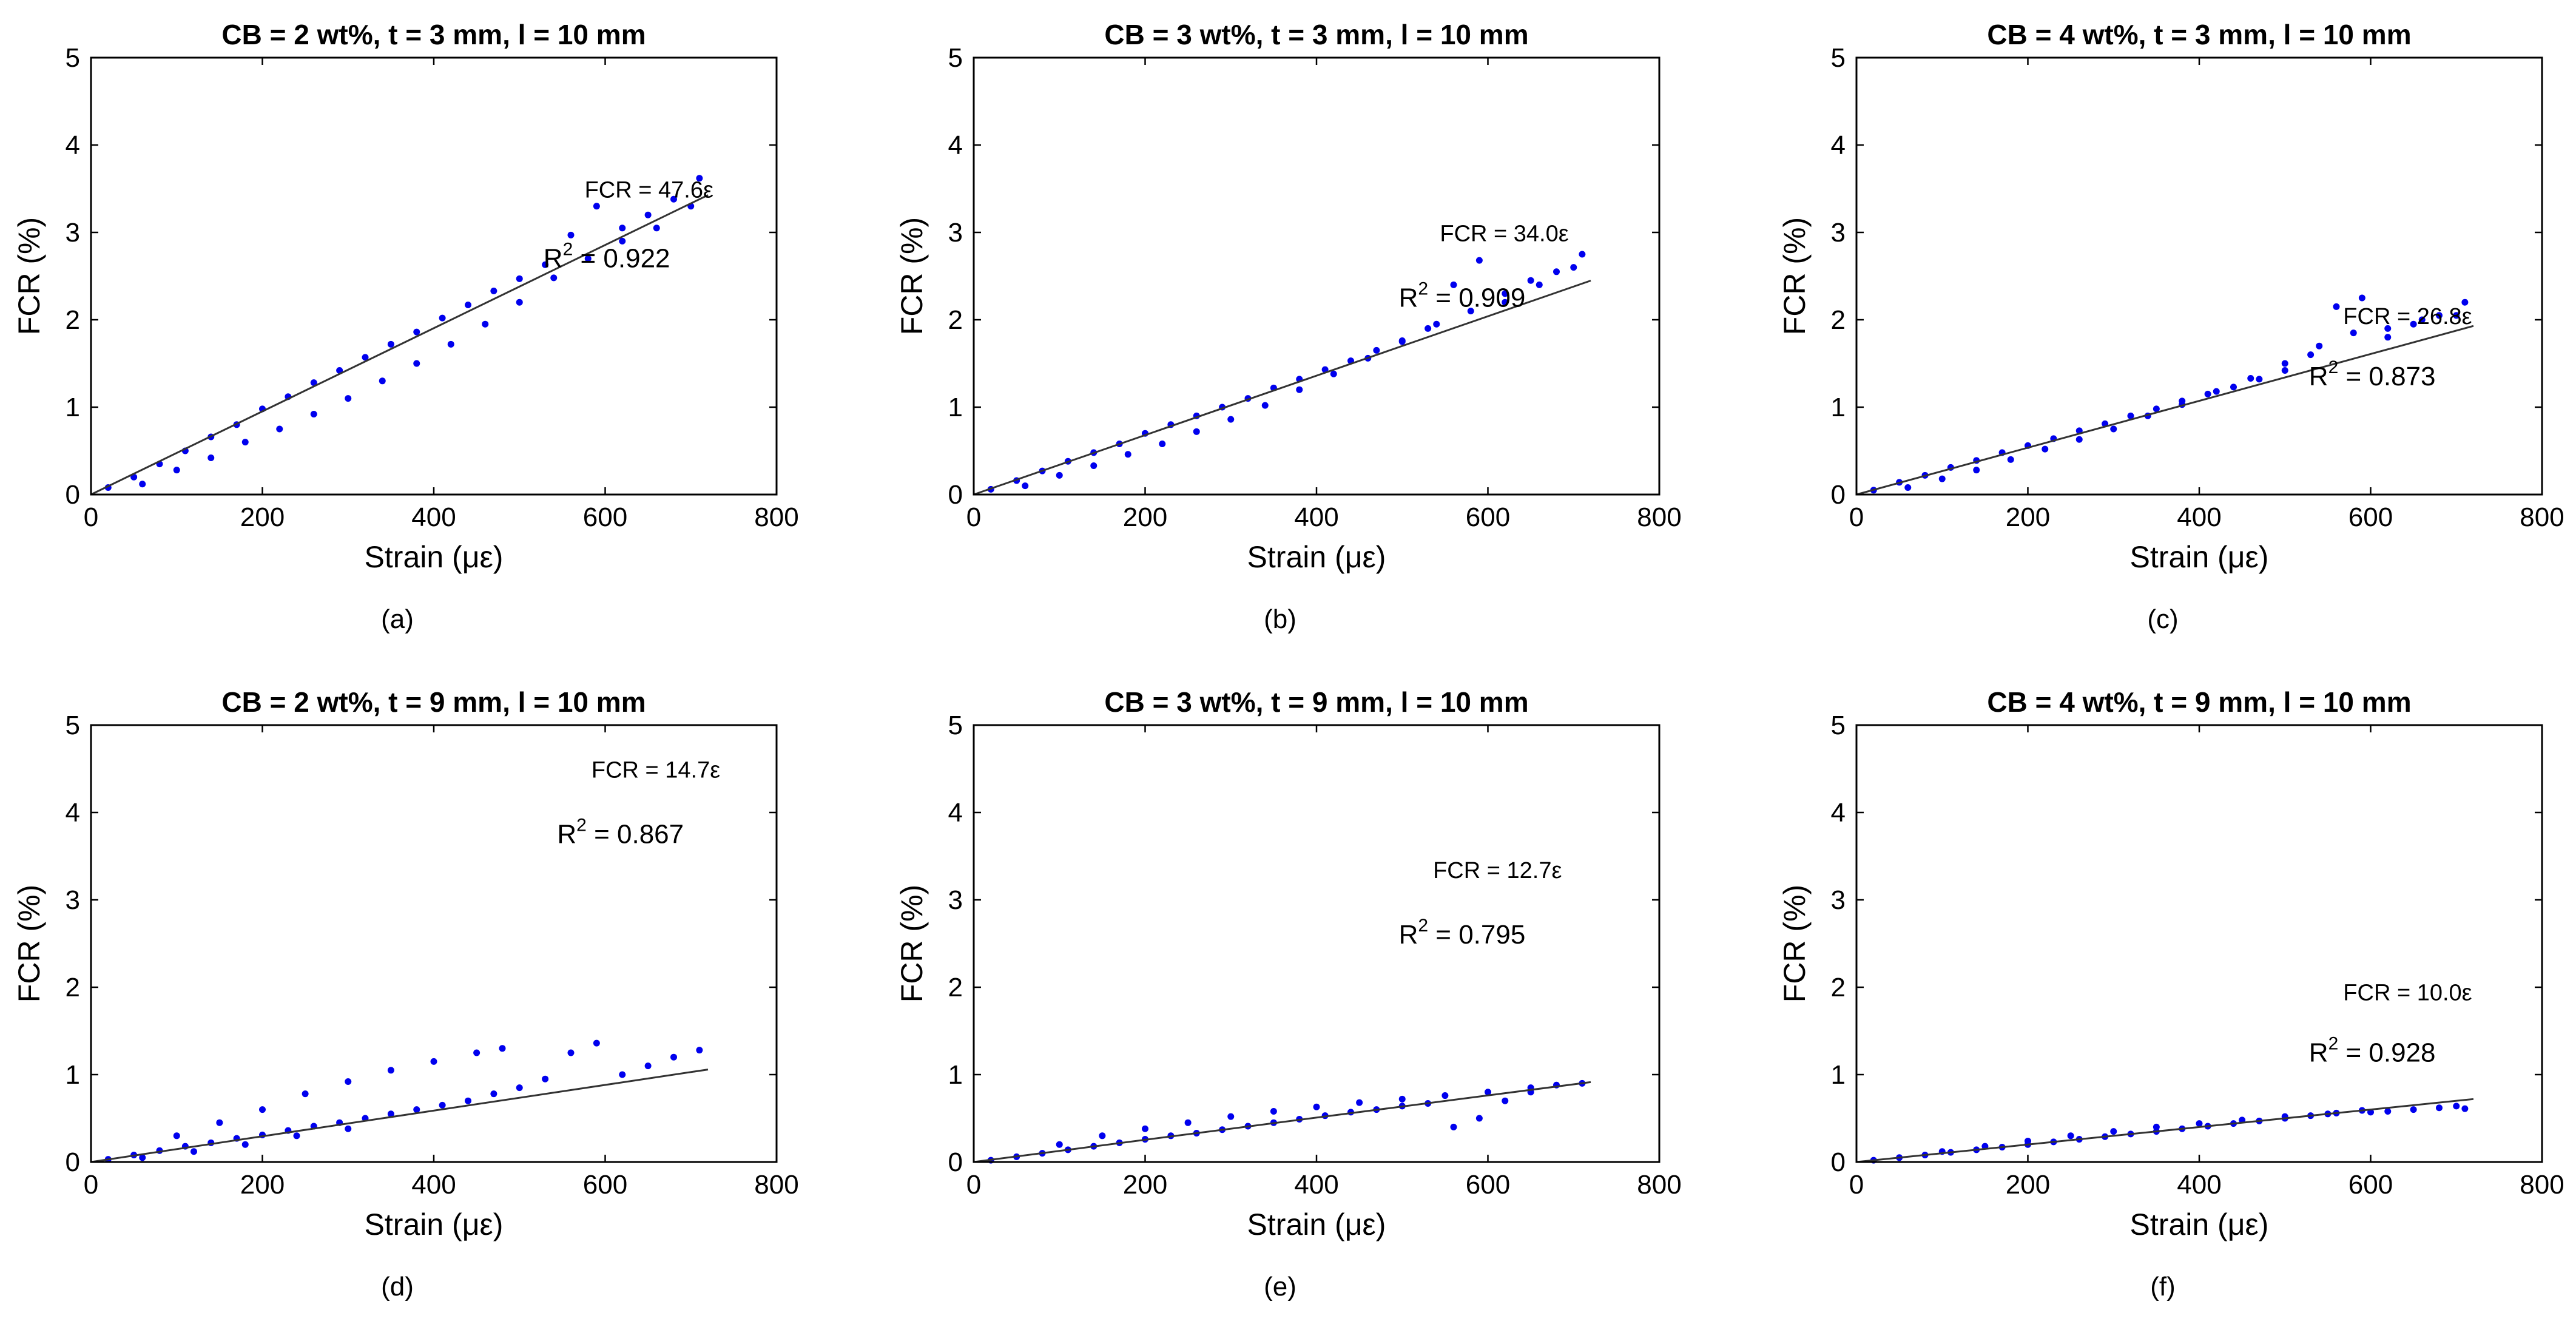 The width and height of the screenshot is (2576, 1324). Describe the element at coordinates (1504, 233) in the screenshot. I see `fit-equation: FCR = 34.0ε` at that location.